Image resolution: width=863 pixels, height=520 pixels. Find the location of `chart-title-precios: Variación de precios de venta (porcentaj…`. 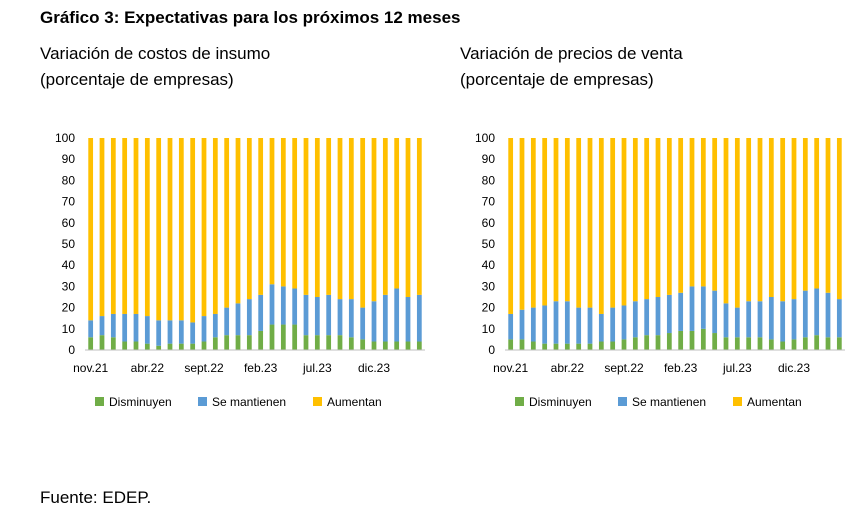

chart-title-precios: Variación de precios de venta (porcentaj… is located at coordinates (571, 66).